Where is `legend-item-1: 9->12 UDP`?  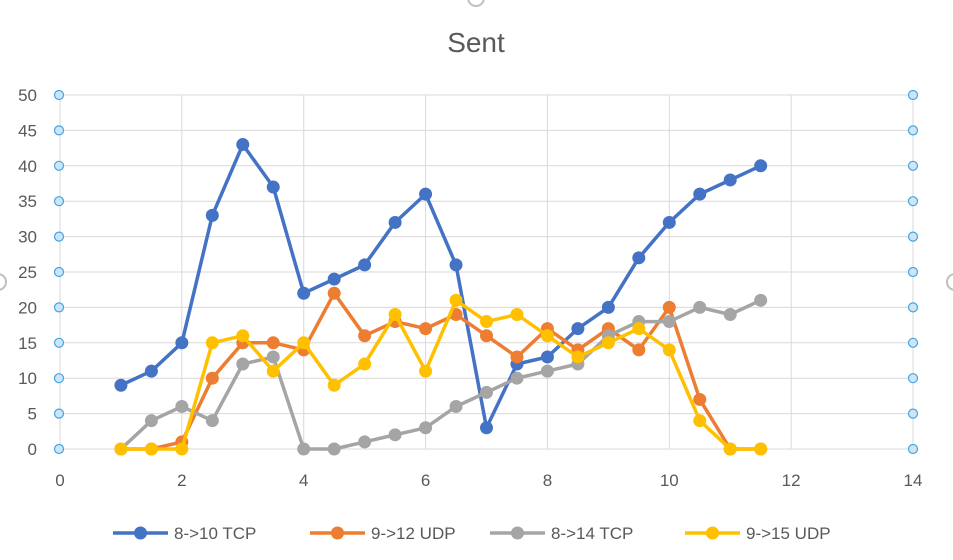
legend-item-1: 9->12 UDP is located at coordinates (383, 533).